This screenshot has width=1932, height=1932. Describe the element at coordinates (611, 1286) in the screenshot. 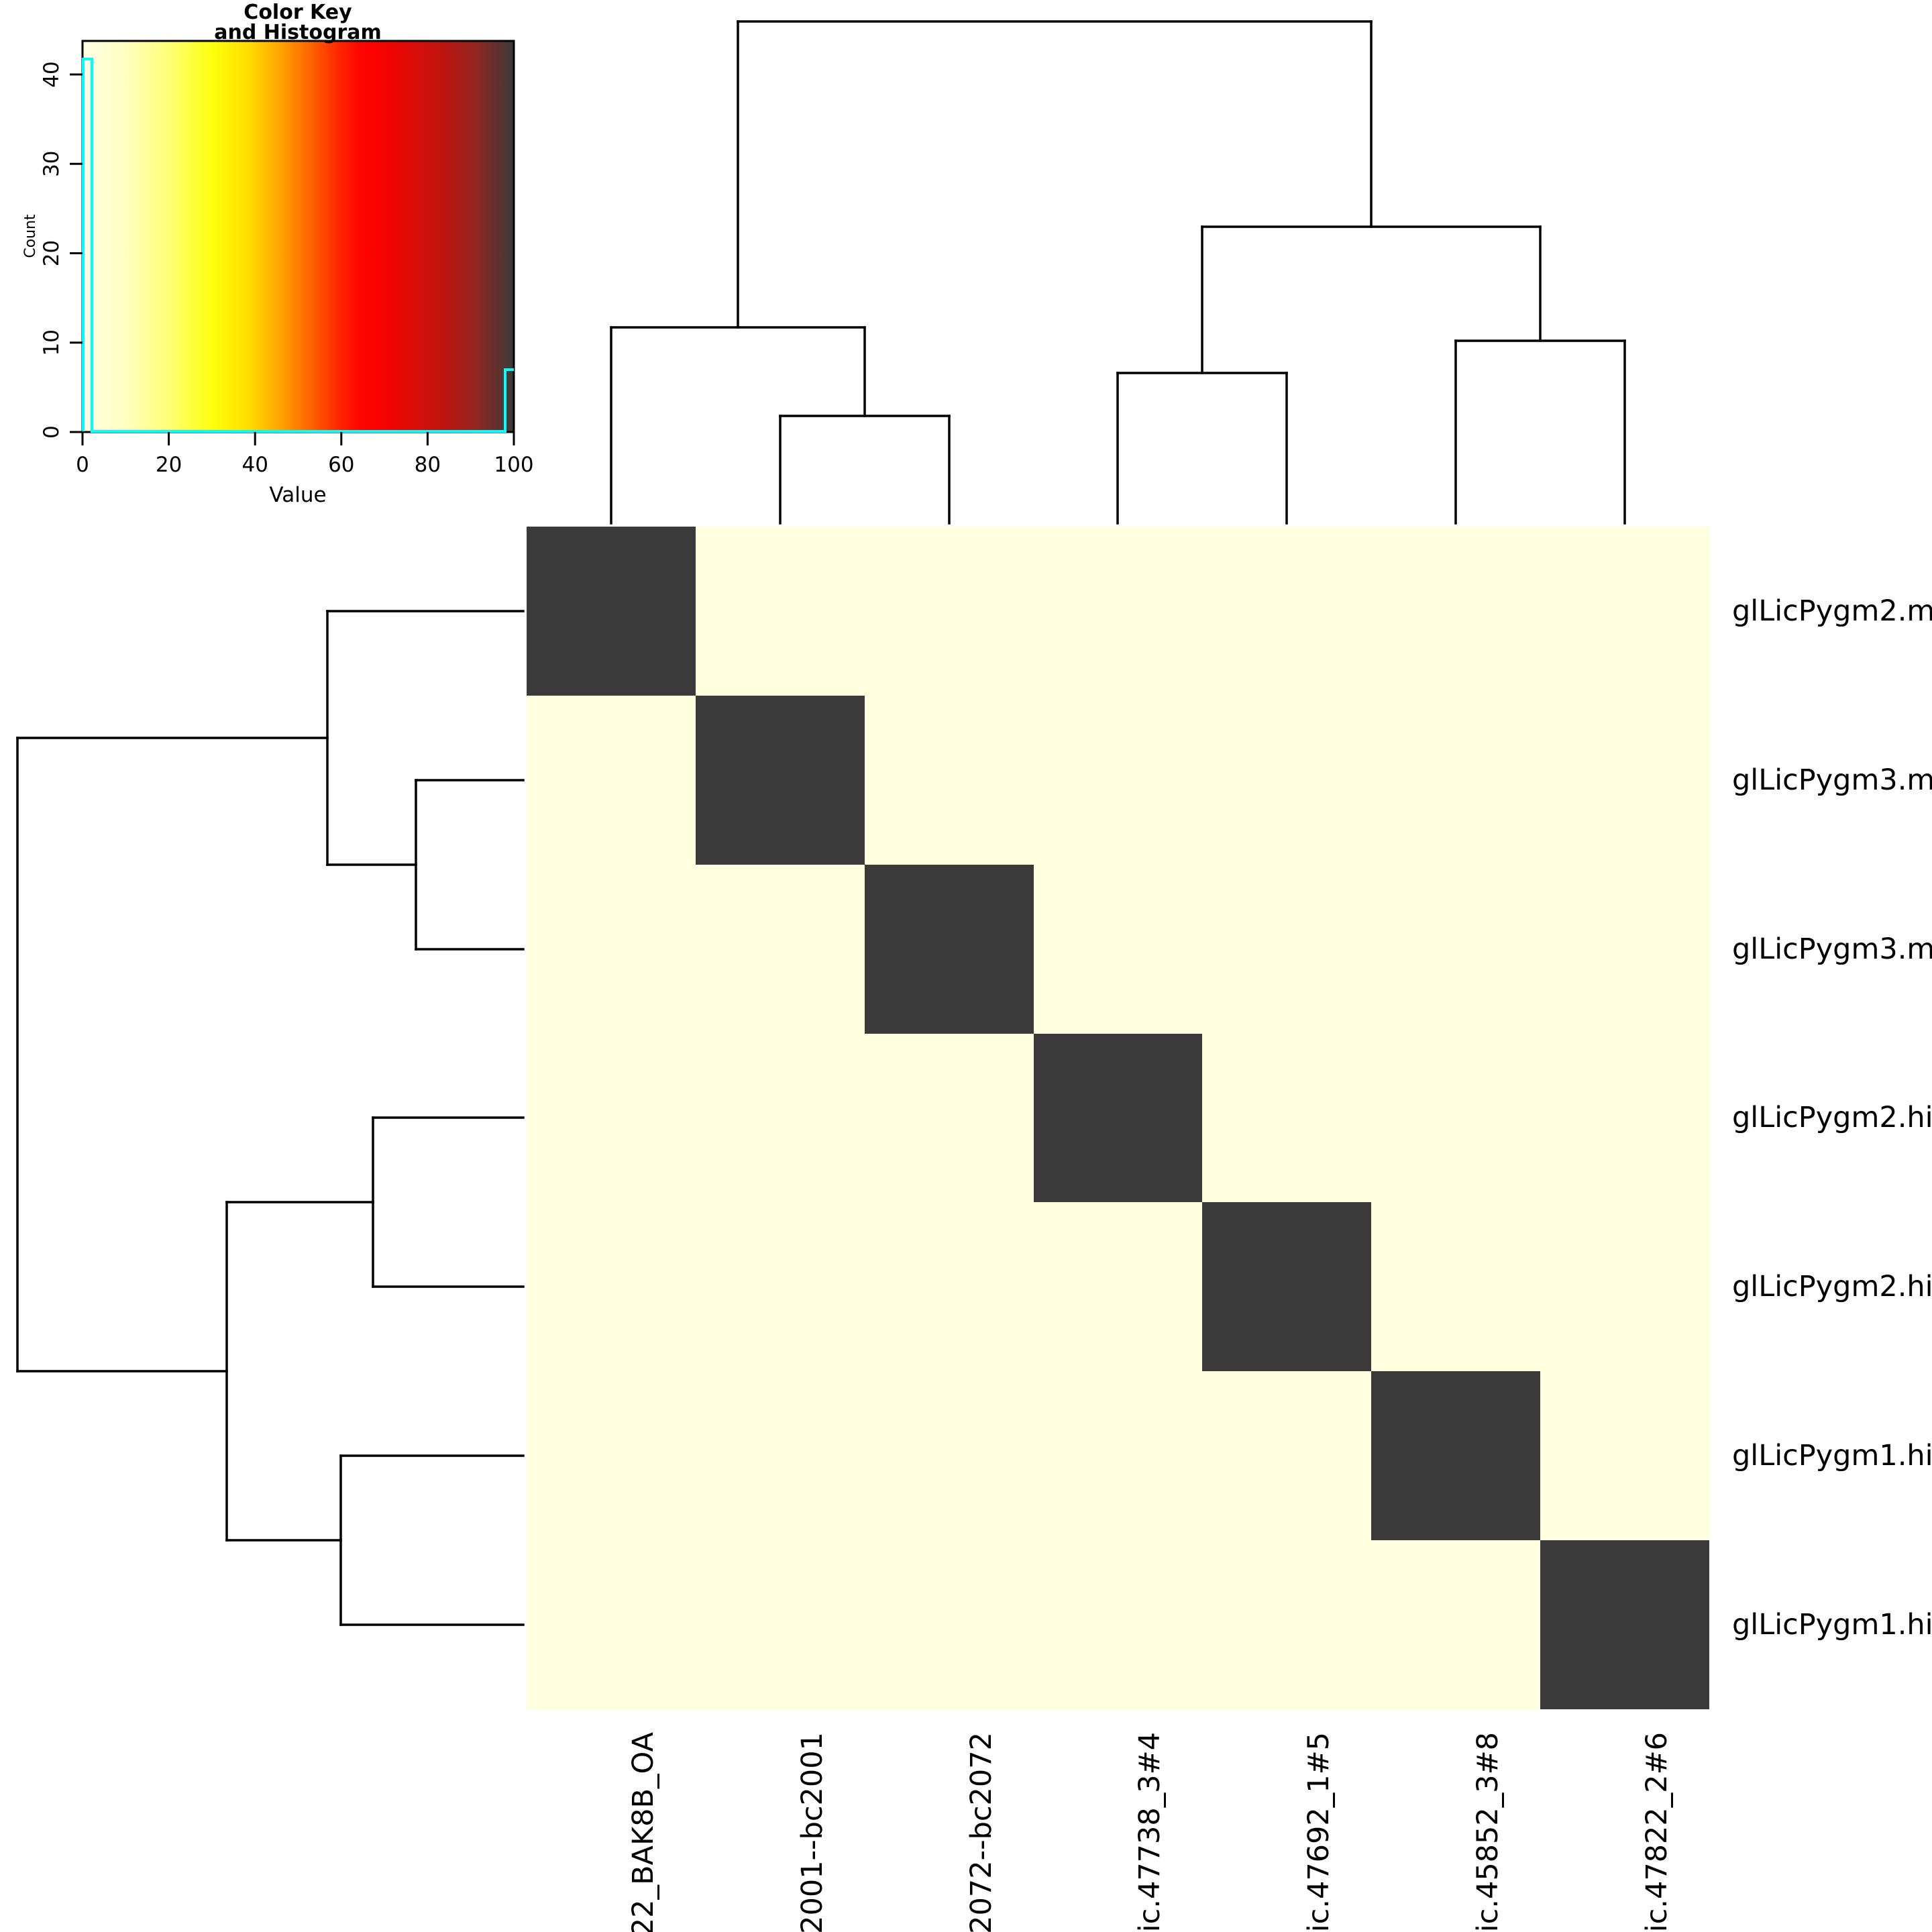

I see `heatmap-cell-r5c1` at that location.